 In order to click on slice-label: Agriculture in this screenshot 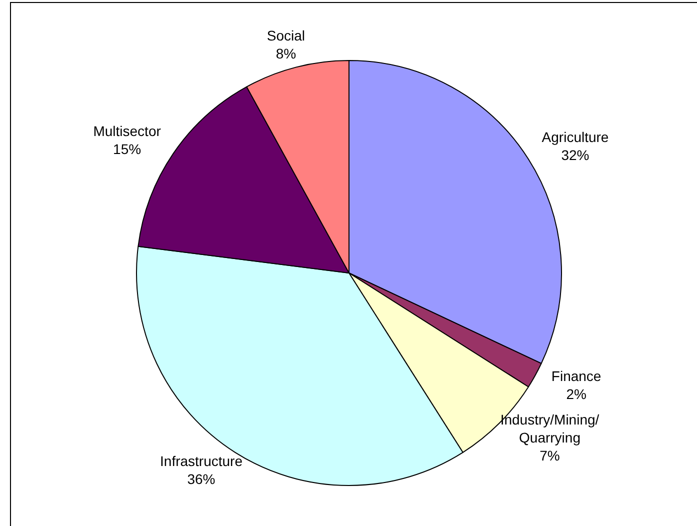, I will do `click(575, 137)`.